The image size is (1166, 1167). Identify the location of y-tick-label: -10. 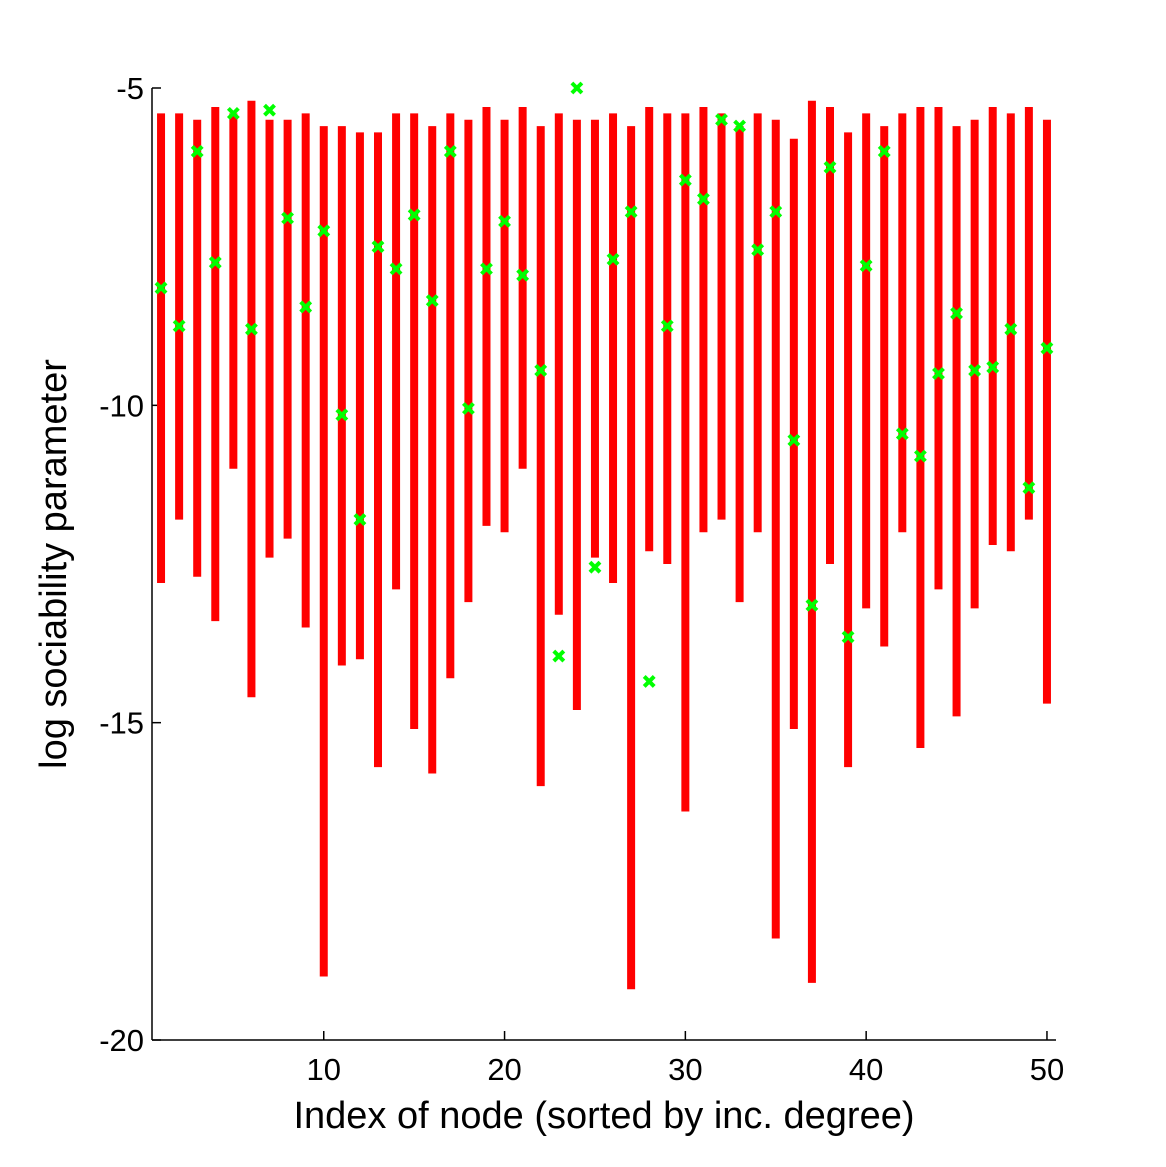
(121, 405).